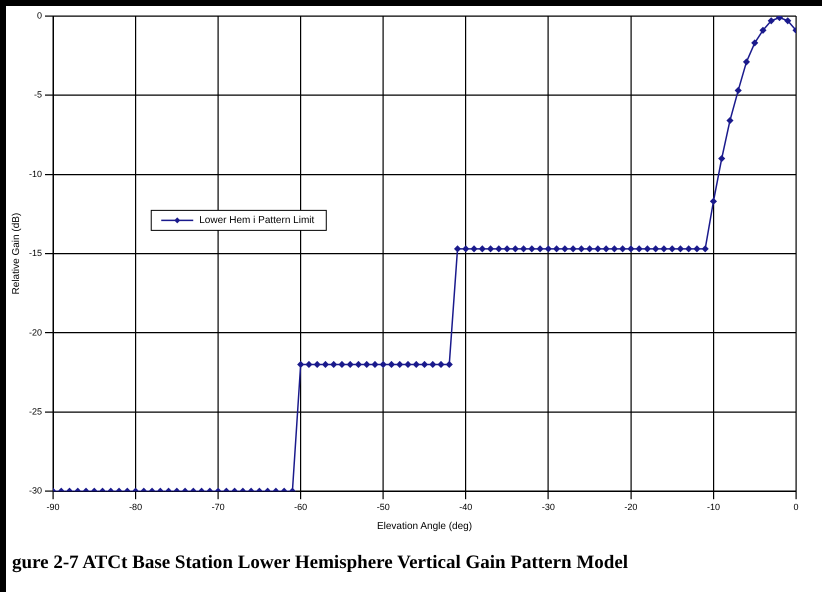  Describe the element at coordinates (383, 507) in the screenshot. I see `x-tick-label: -50` at that location.